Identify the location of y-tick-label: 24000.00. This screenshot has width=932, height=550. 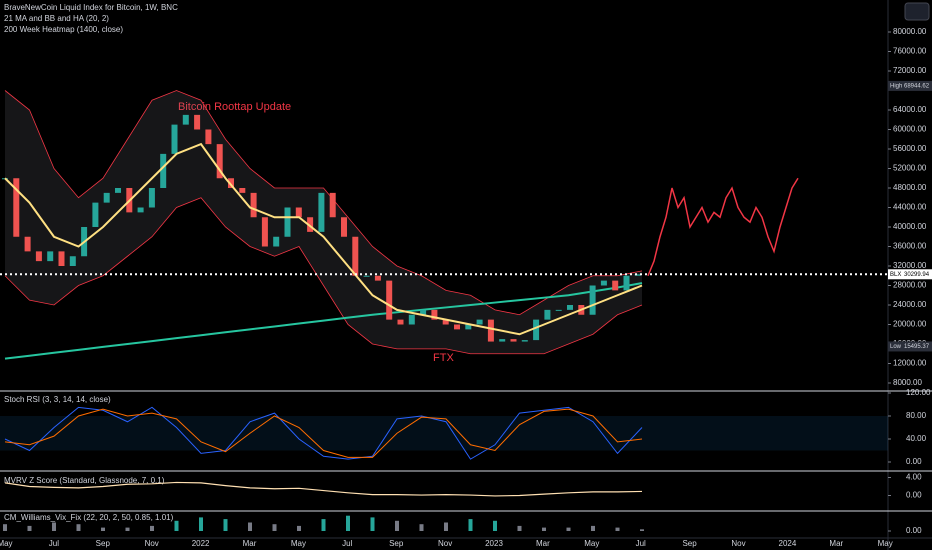
(910, 304).